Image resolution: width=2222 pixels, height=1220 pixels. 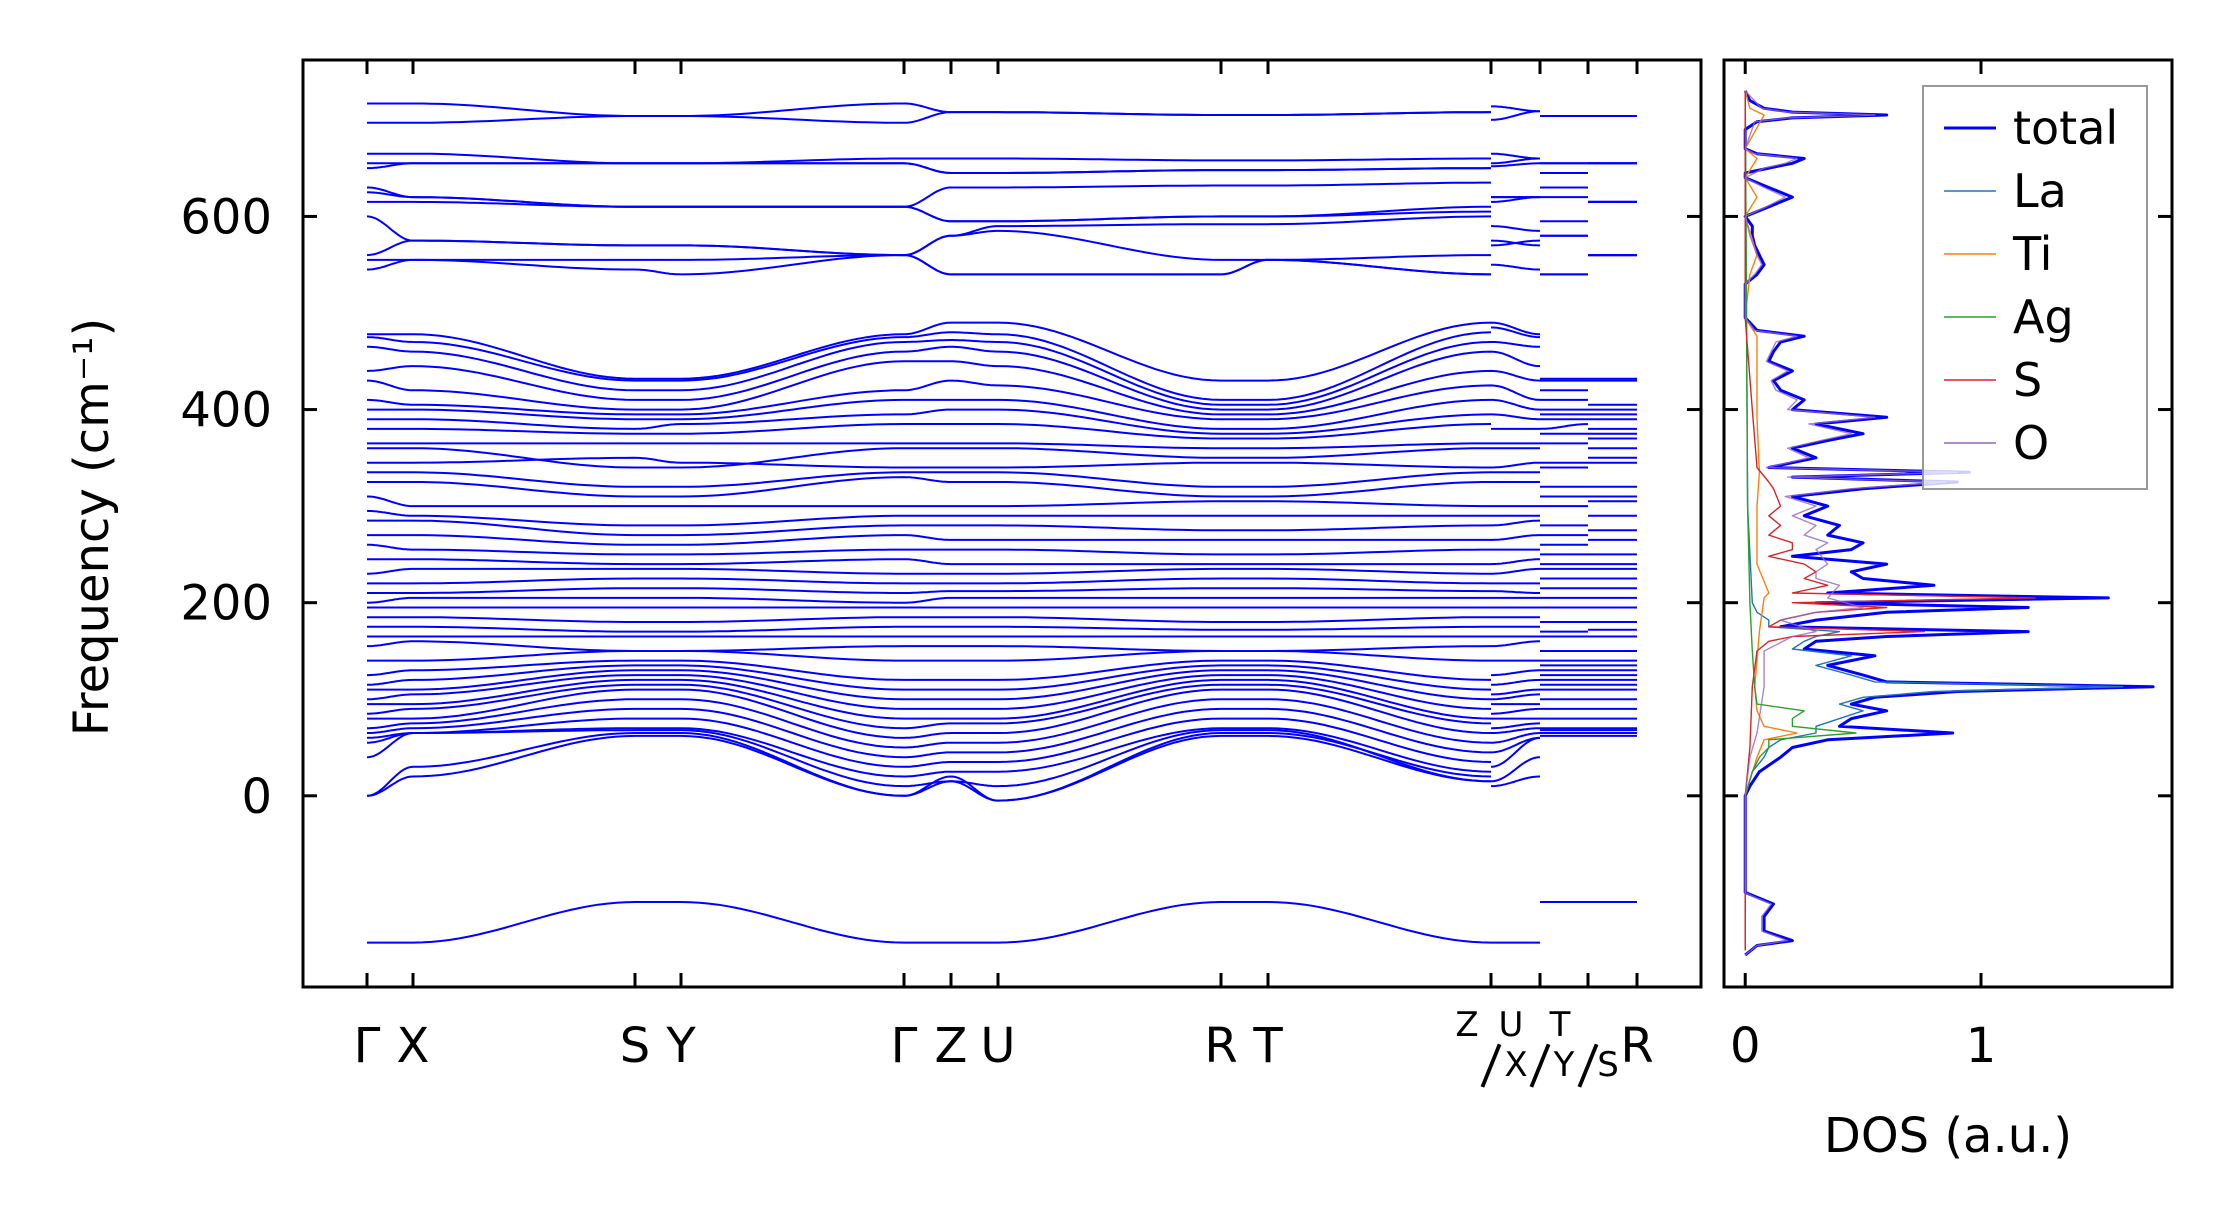 What do you see at coordinates (2032, 254) in the screenshot?
I see `legend-label: Ti` at bounding box center [2032, 254].